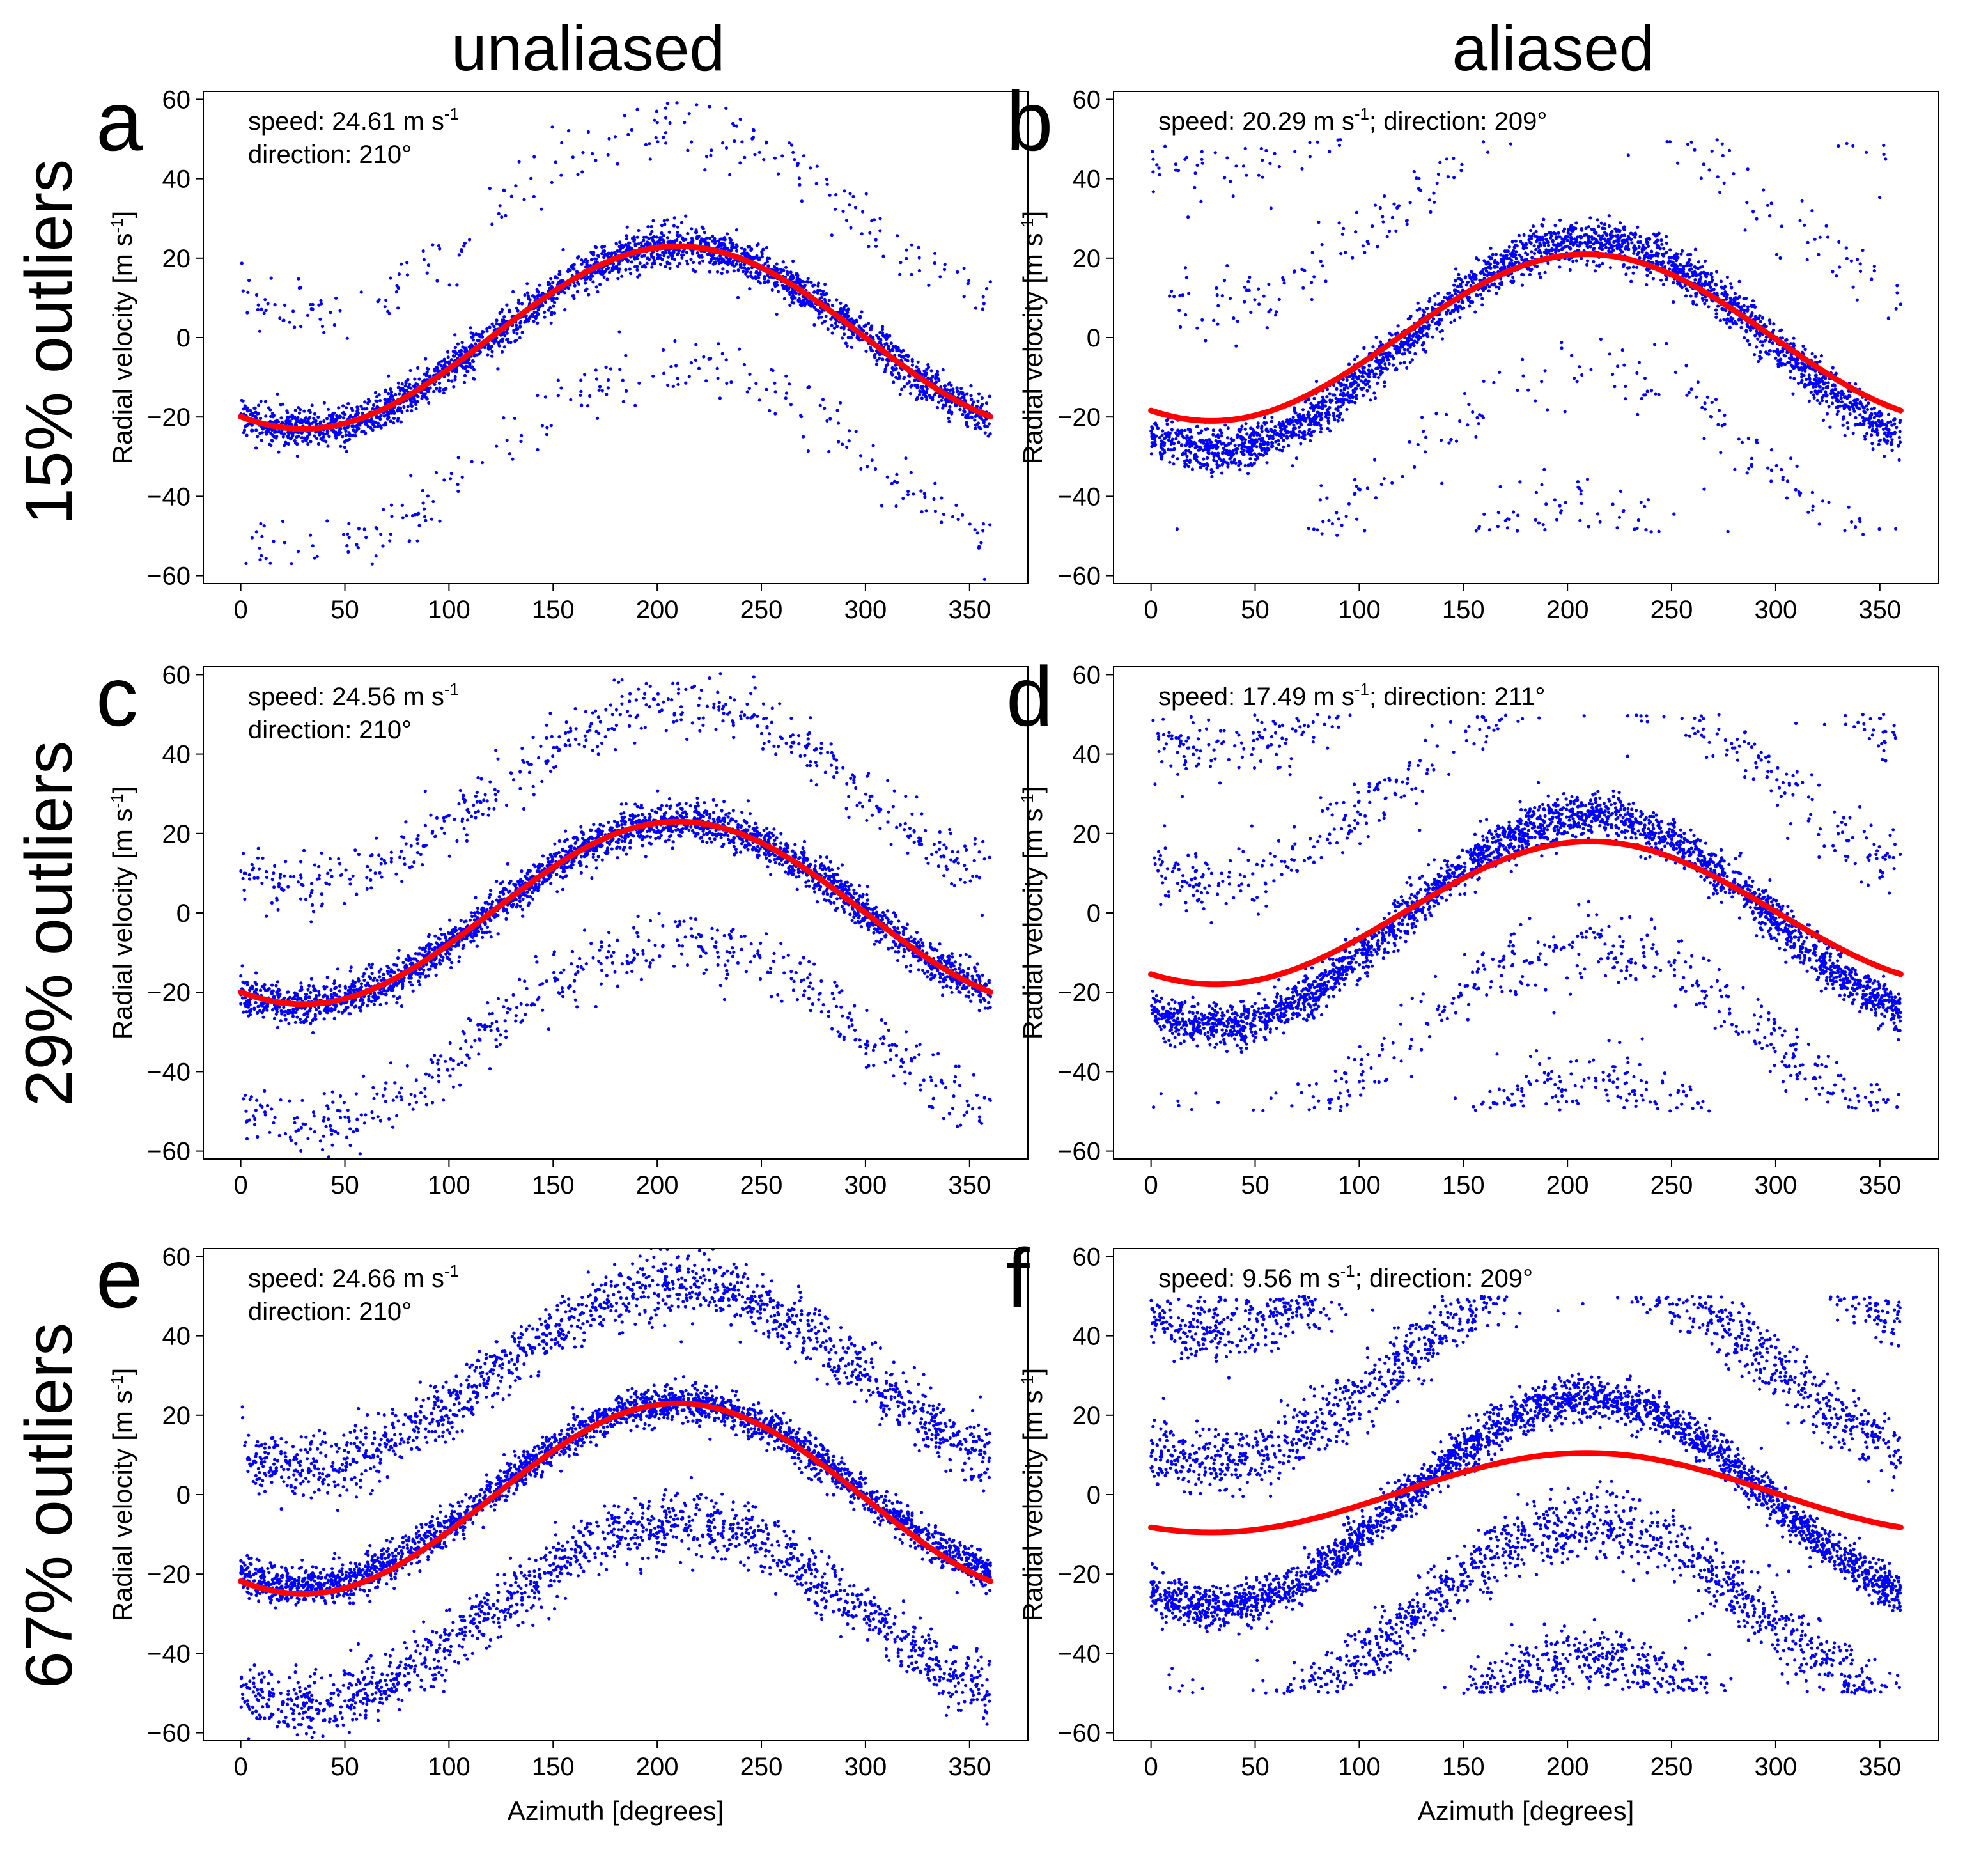  I want to click on panel-letter-a: a, so click(119, 121).